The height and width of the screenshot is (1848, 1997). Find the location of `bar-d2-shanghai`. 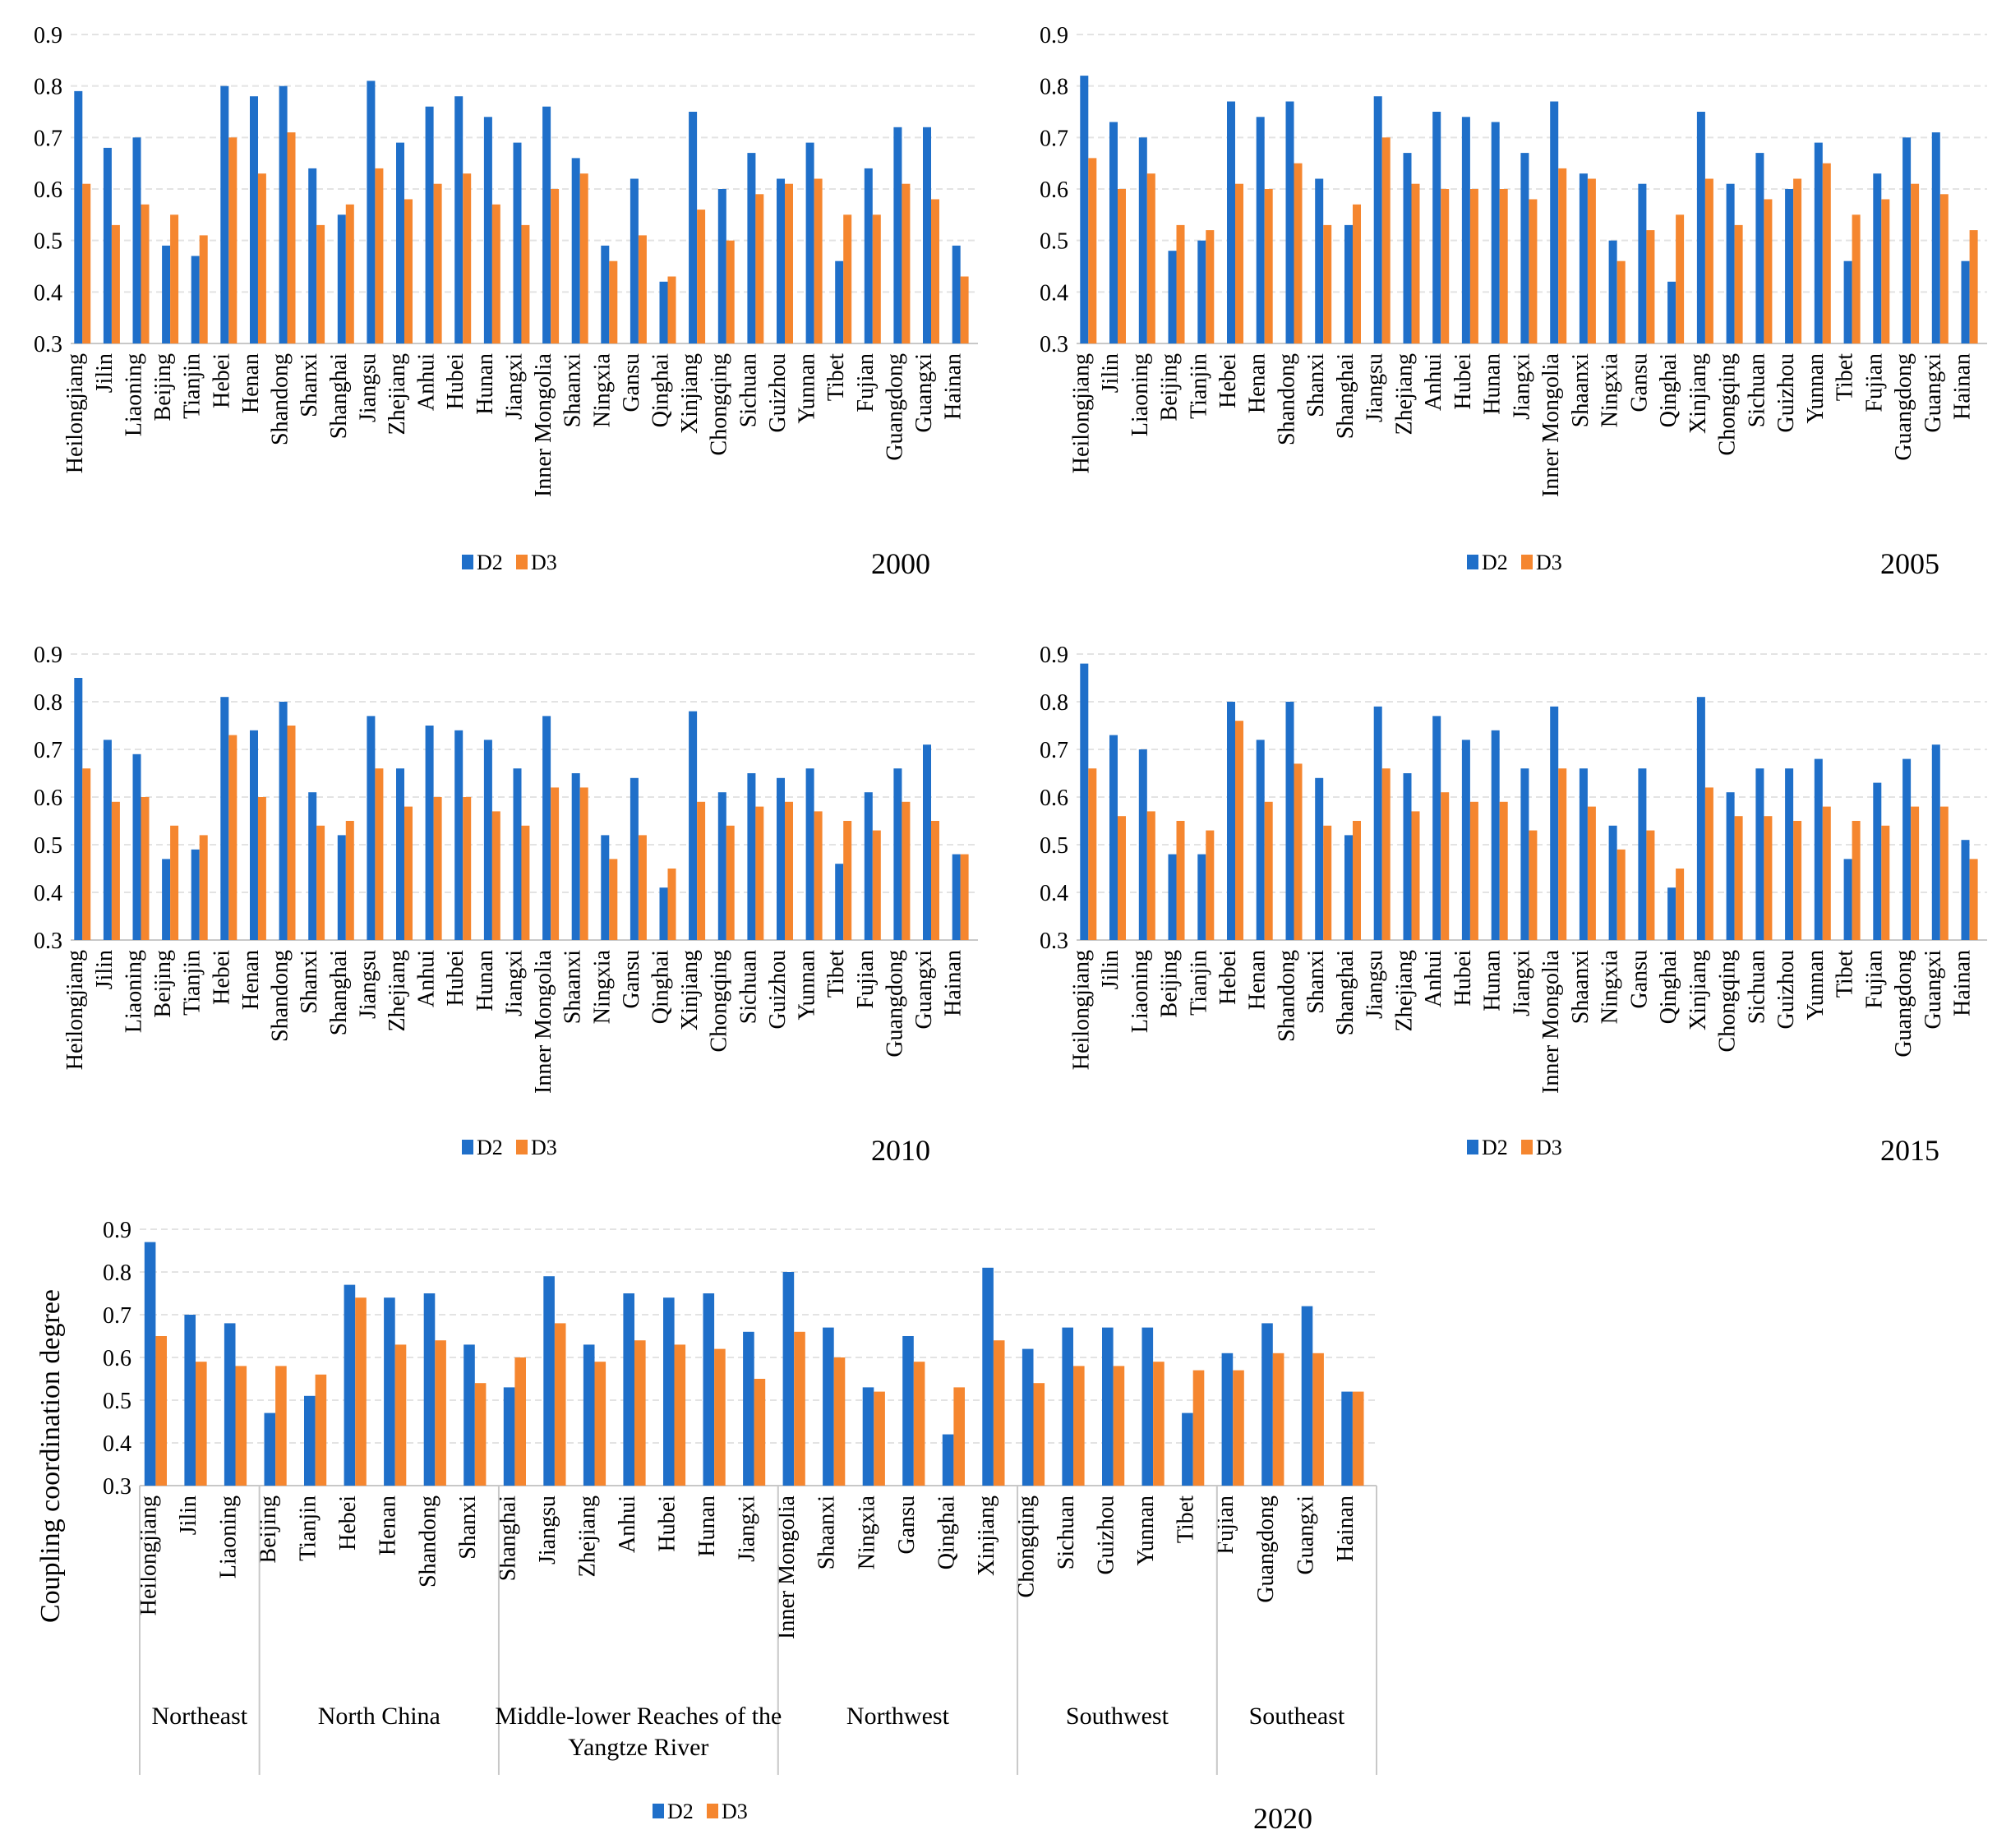

bar-d2-shanghai is located at coordinates (1348, 887).